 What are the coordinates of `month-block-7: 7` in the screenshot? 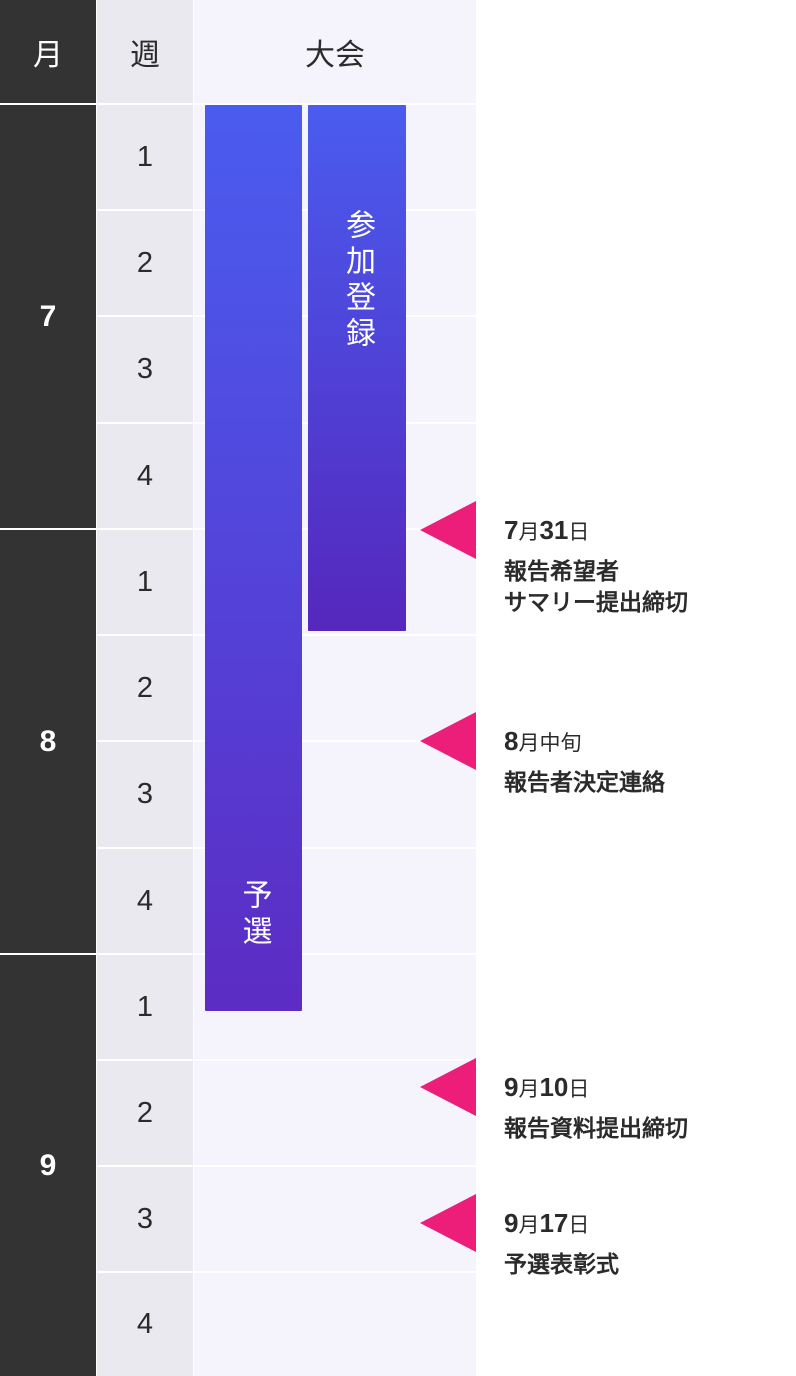 It's located at (48, 315).